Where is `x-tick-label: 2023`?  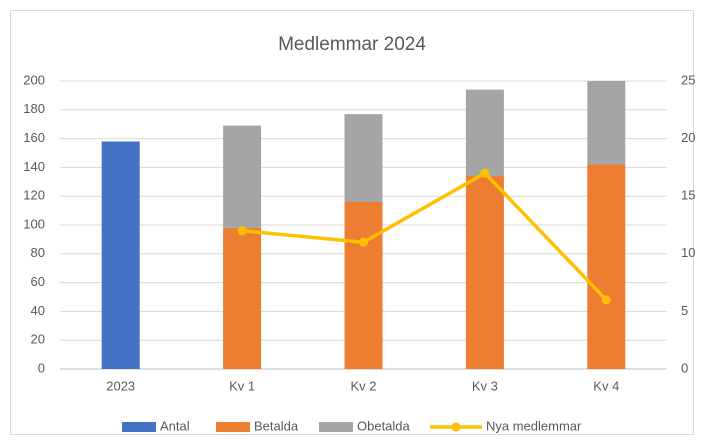
x-tick-label: 2023 is located at coordinates (120, 385).